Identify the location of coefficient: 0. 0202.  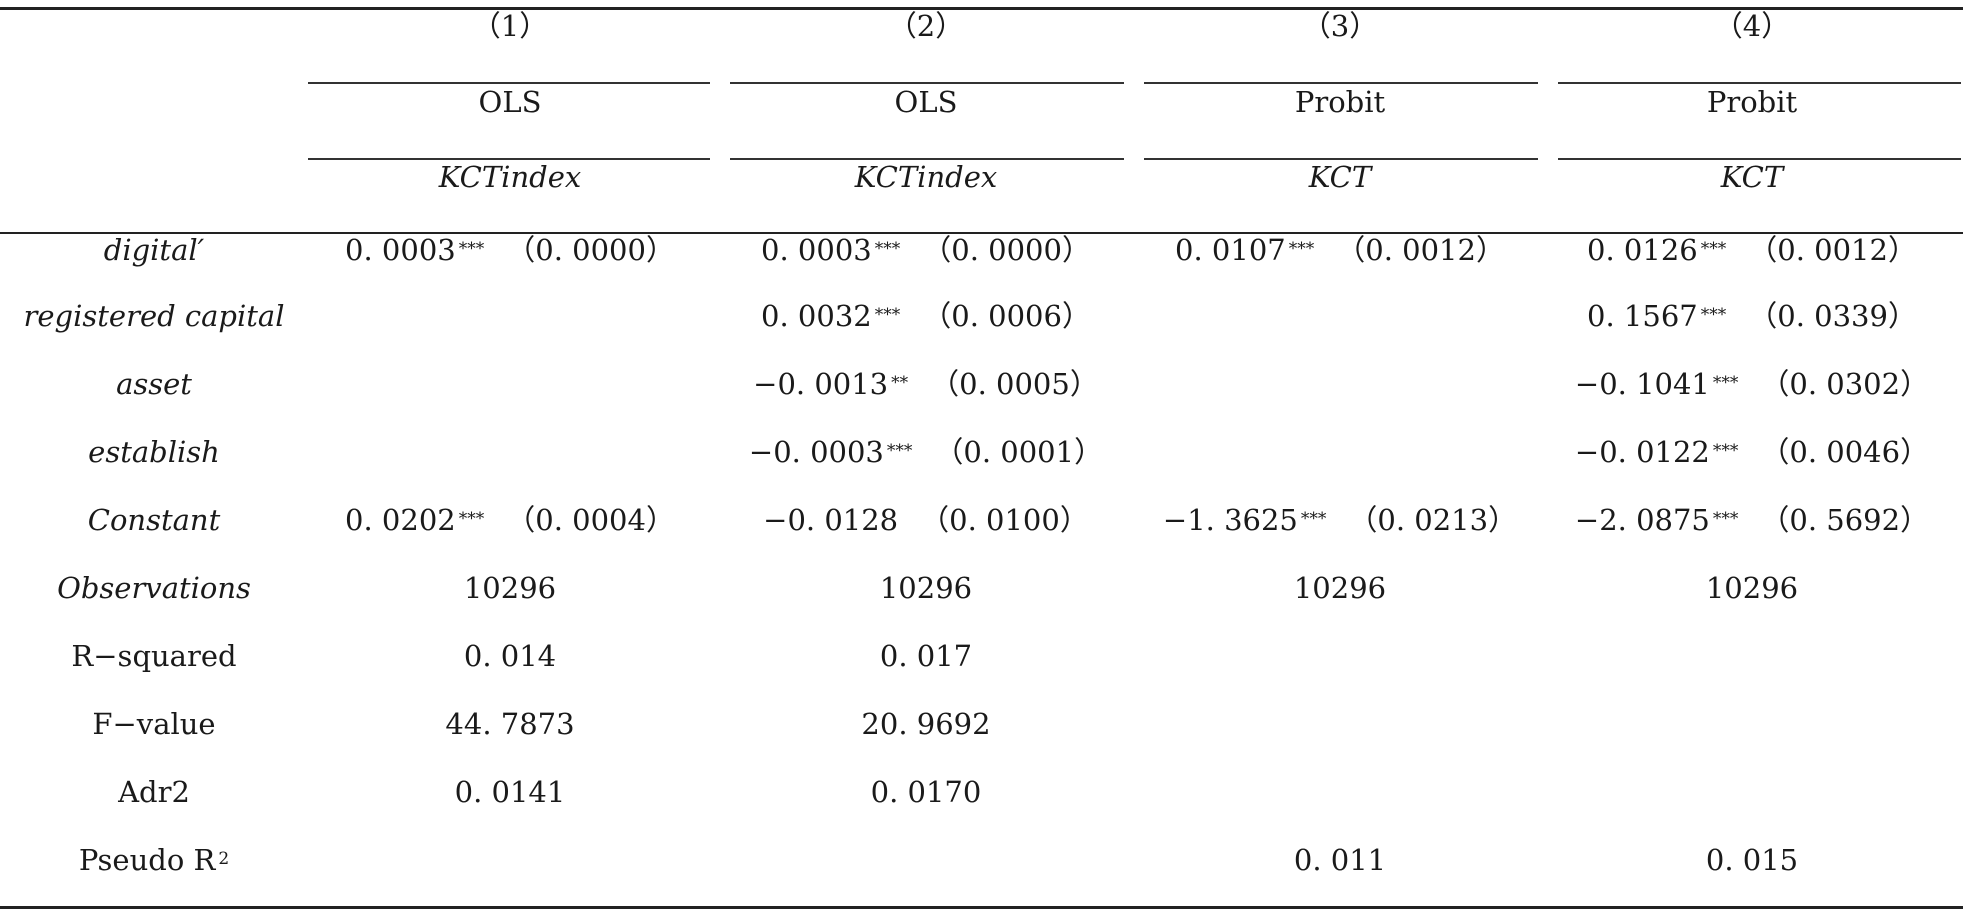
(400, 520).